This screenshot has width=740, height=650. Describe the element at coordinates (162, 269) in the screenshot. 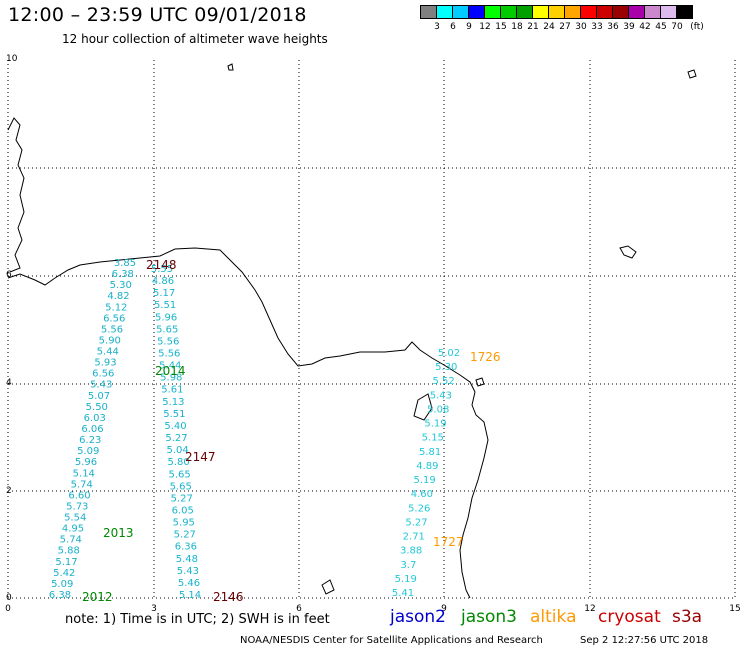

I see `wave-height-value: 5.55` at that location.